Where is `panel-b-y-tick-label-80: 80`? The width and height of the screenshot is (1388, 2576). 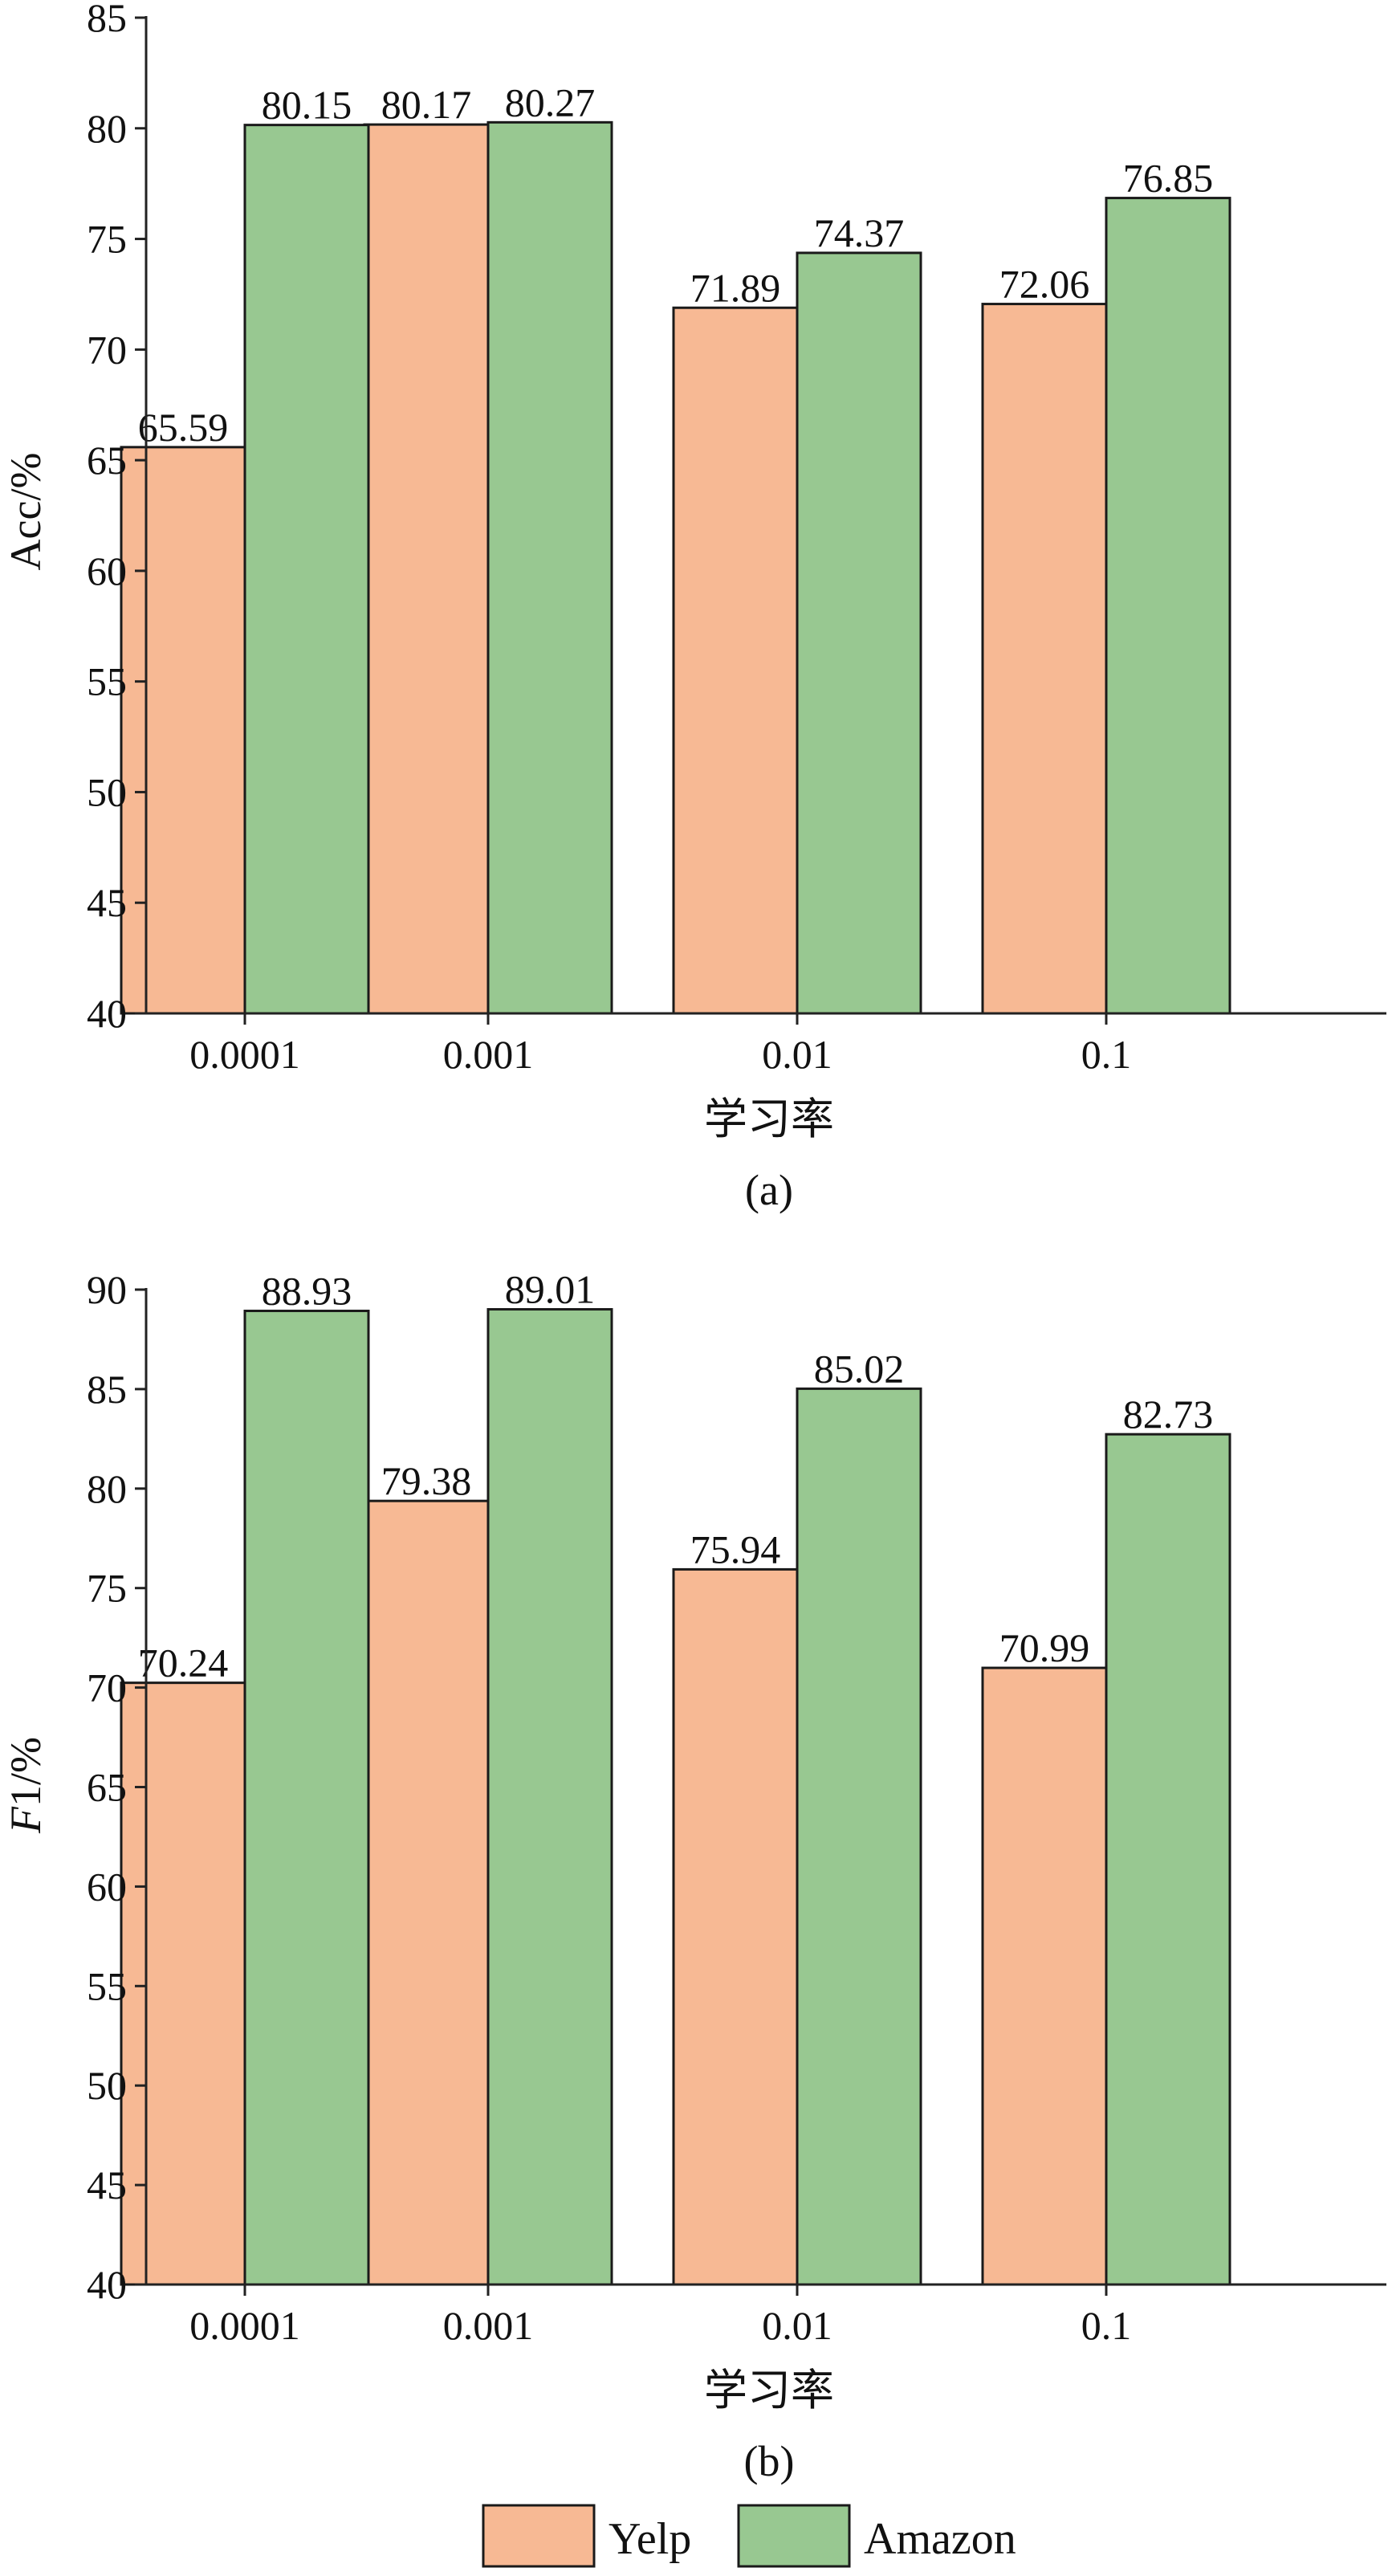
panel-b-y-tick-label-80: 80 is located at coordinates (107, 1488).